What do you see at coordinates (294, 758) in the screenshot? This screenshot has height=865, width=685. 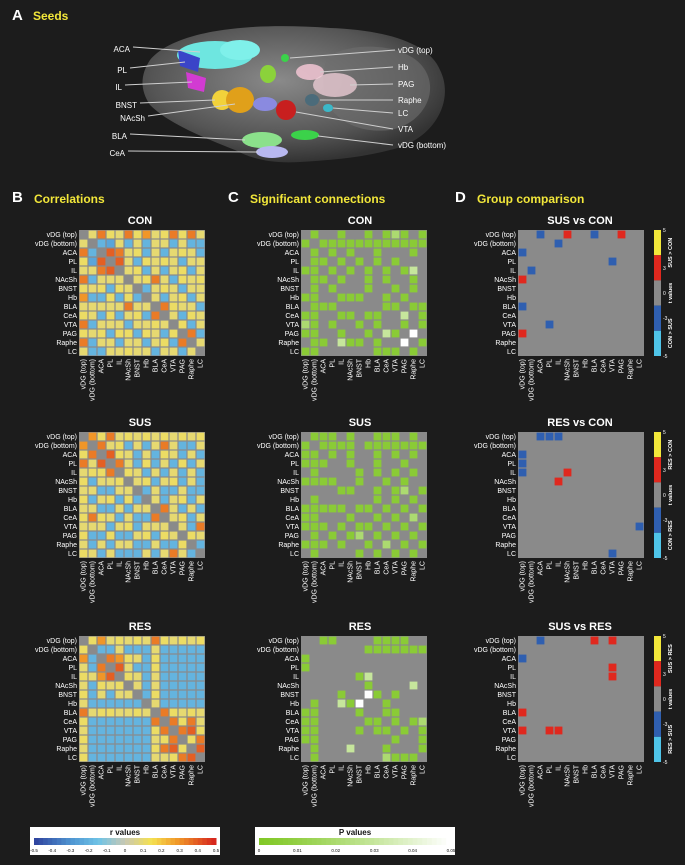 I see `row-label-lc: LC` at bounding box center [294, 758].